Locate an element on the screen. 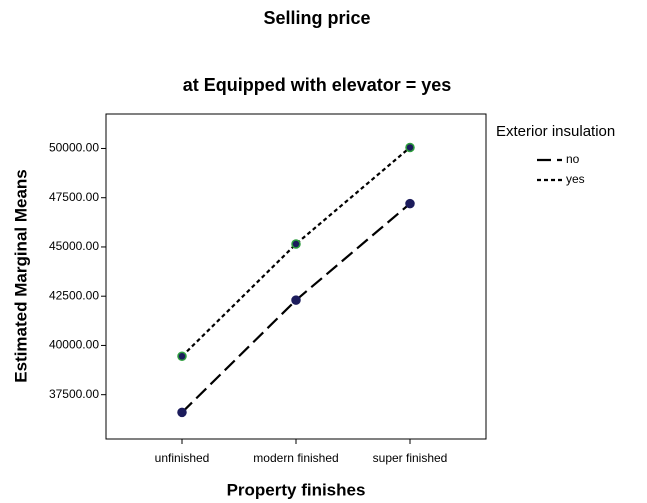 The height and width of the screenshot is (503, 647). y-tick-label: 42500.00 is located at coordinates (74, 295).